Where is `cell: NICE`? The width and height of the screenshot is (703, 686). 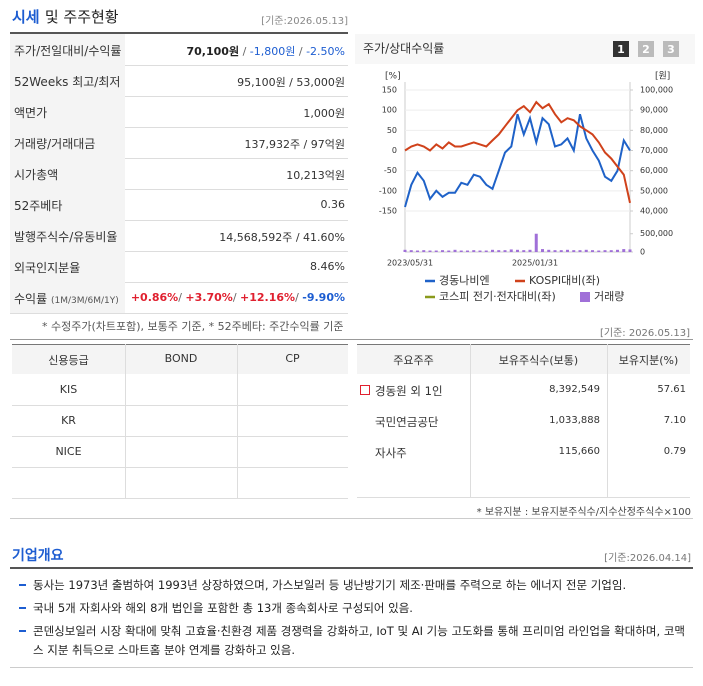 cell: NICE is located at coordinates (68, 451).